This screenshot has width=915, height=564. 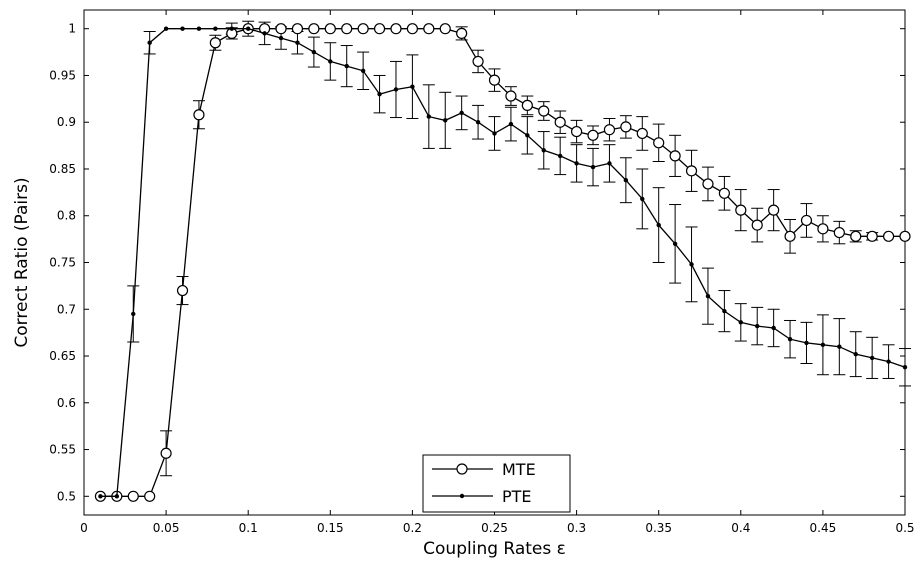 I want to click on y-tick-label: 0.7, so click(x=66, y=309).